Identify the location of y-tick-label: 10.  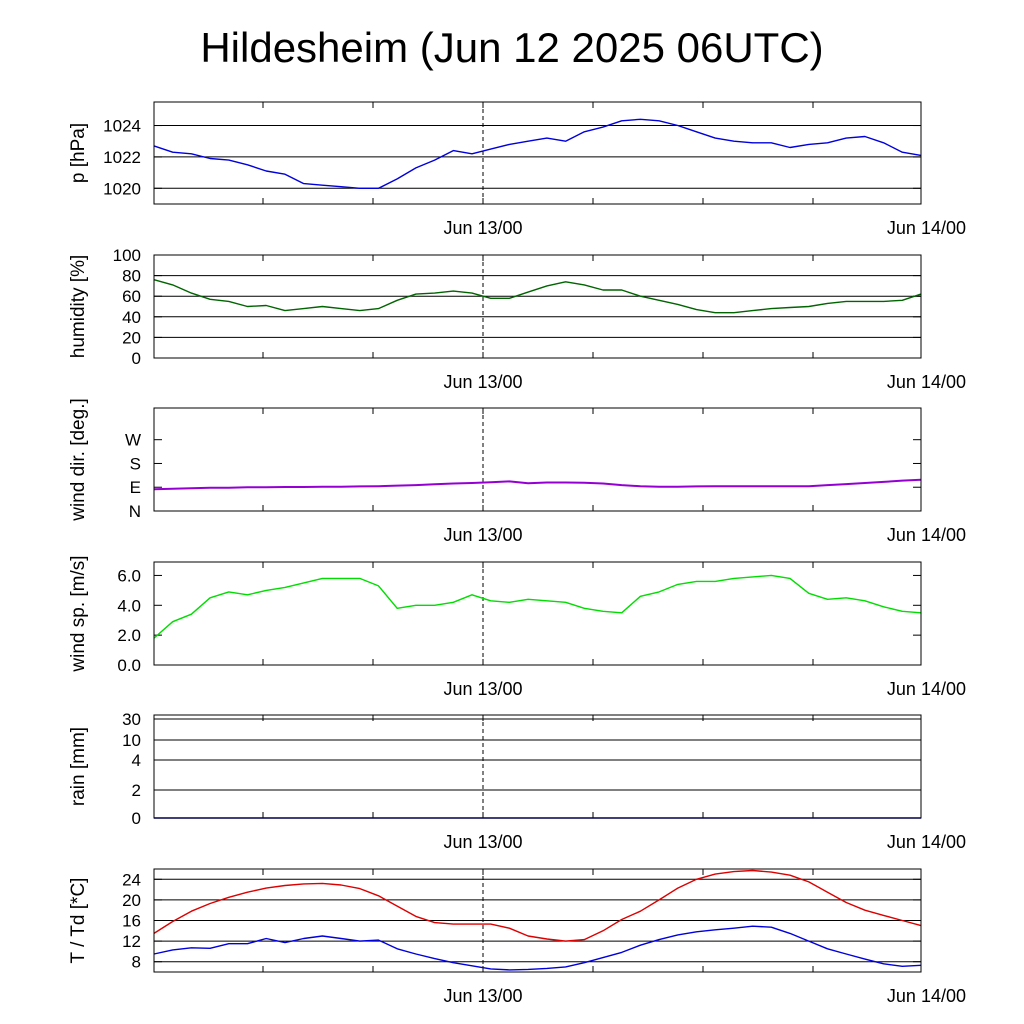
(131, 740).